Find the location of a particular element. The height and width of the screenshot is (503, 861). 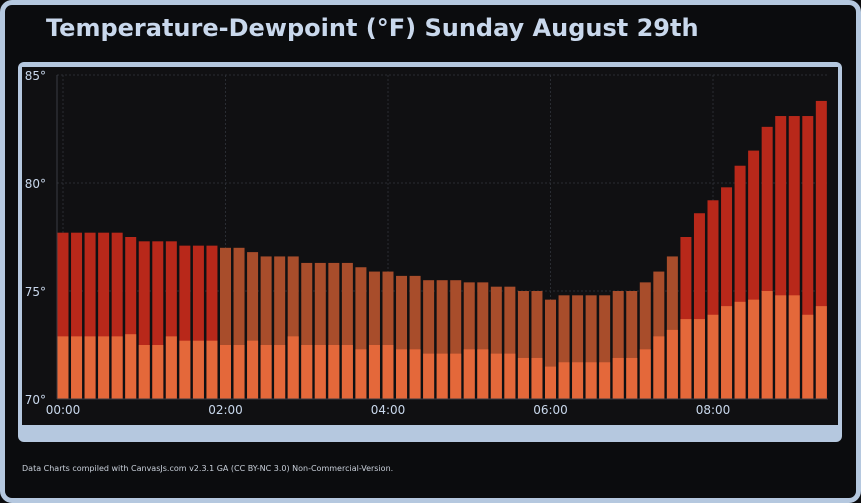

x-tick-label: 06:00 is located at coordinates (550, 410).